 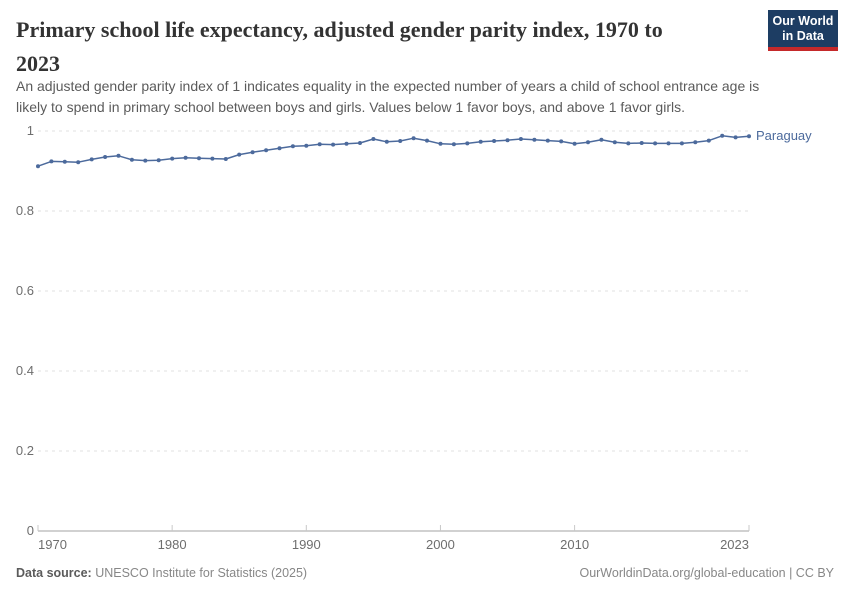 What do you see at coordinates (199, 573) in the screenshot?
I see `data-source-text: UNESCO Institute for Statistics (2025)` at bounding box center [199, 573].